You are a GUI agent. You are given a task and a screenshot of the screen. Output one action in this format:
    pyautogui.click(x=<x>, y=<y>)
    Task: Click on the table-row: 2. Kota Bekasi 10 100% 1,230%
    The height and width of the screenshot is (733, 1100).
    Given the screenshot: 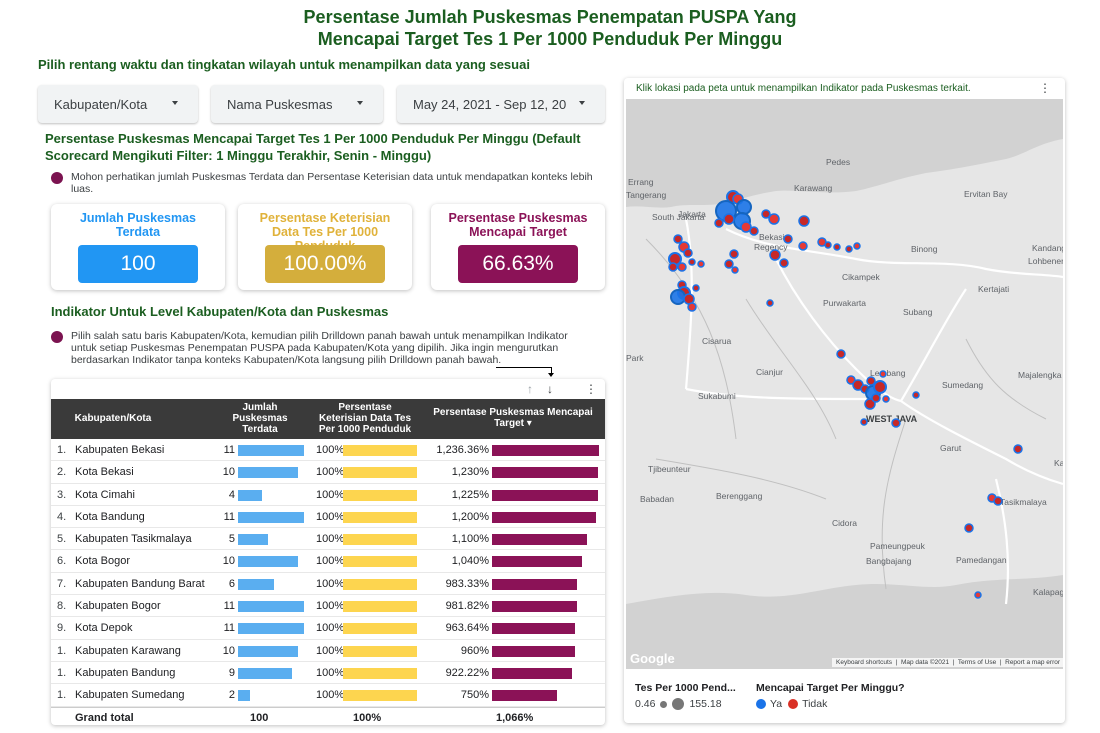 What is the action you would take?
    pyautogui.click(x=328, y=472)
    